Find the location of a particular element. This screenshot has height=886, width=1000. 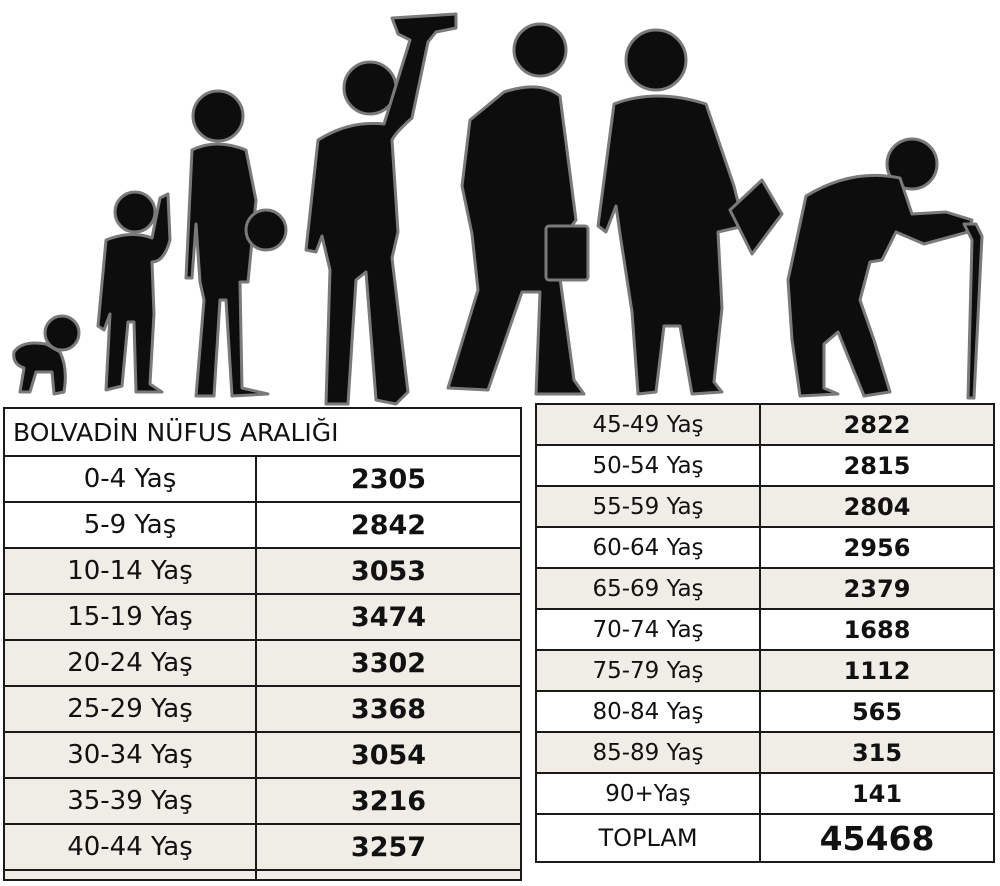

table-row: 20-24 Yaş 3302 is located at coordinates (262, 663).